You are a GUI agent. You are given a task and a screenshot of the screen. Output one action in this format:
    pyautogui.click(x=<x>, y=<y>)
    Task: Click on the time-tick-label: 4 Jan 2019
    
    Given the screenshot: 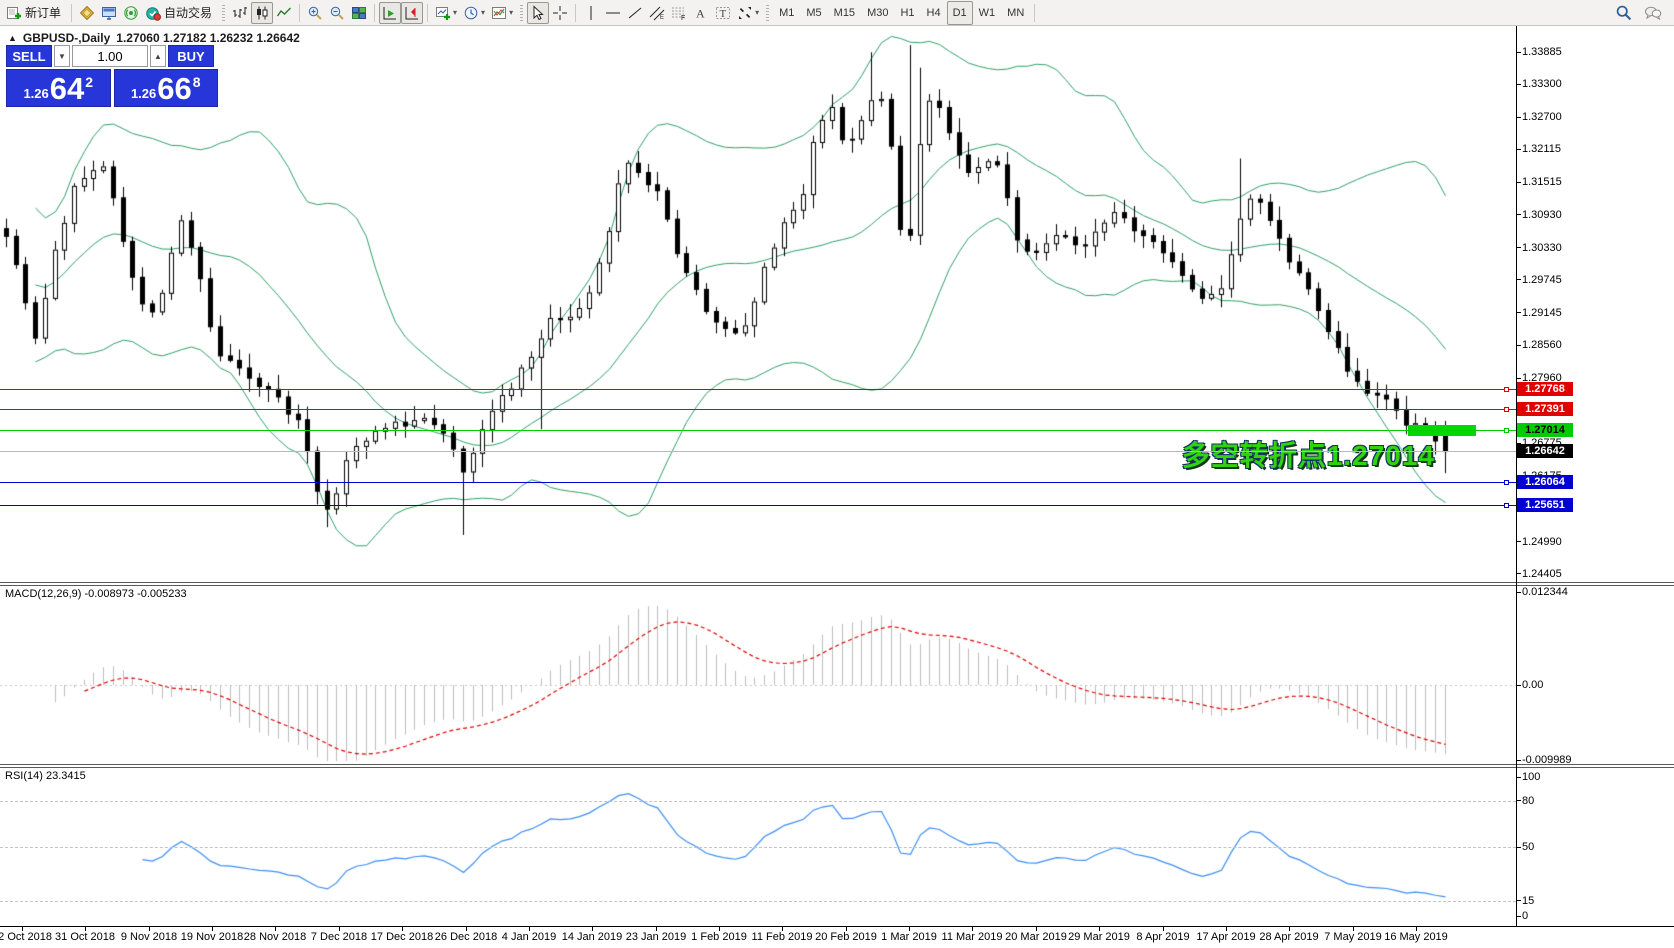 What is the action you would take?
    pyautogui.click(x=529, y=937)
    